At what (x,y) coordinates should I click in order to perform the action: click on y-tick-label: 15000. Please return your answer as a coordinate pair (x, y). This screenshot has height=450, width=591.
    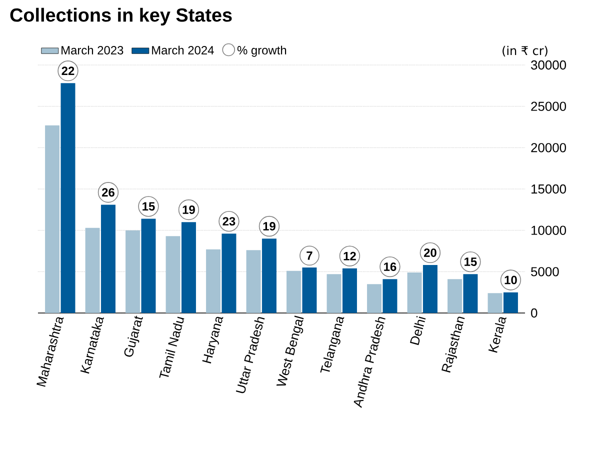
    Looking at the image, I should click on (549, 189).